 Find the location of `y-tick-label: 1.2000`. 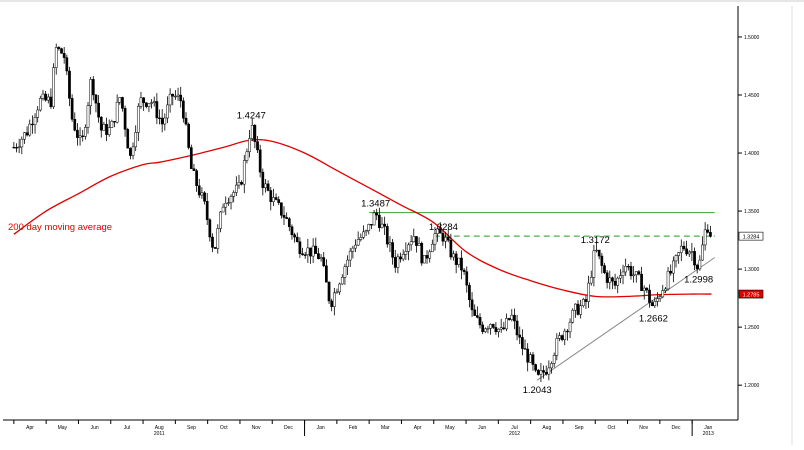

y-tick-label: 1.2000 is located at coordinates (752, 386).